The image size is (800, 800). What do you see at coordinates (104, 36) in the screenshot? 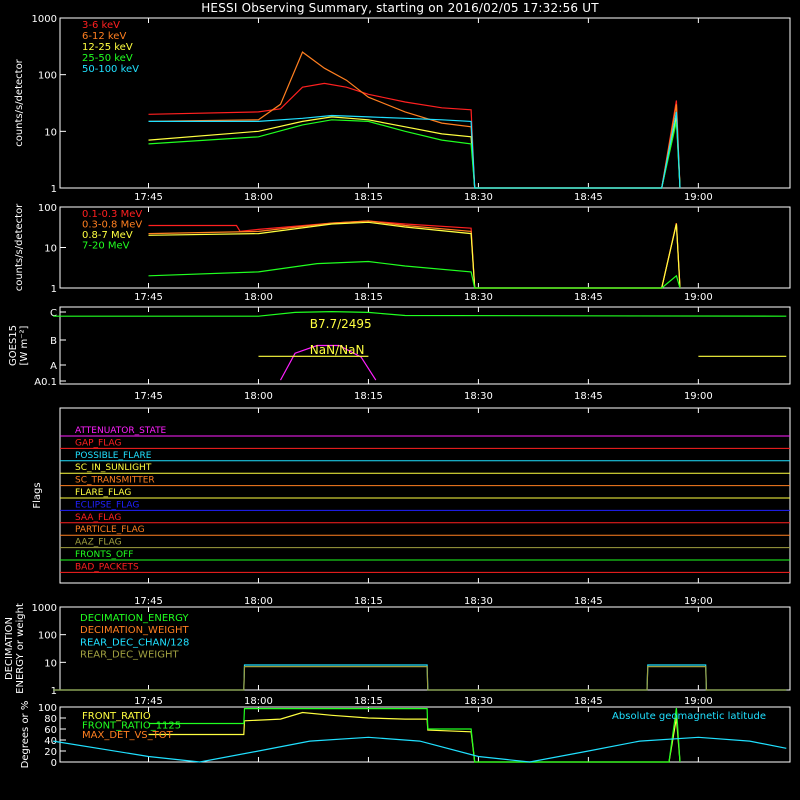
I see `legend-entry: 6-12 keV` at bounding box center [104, 36].